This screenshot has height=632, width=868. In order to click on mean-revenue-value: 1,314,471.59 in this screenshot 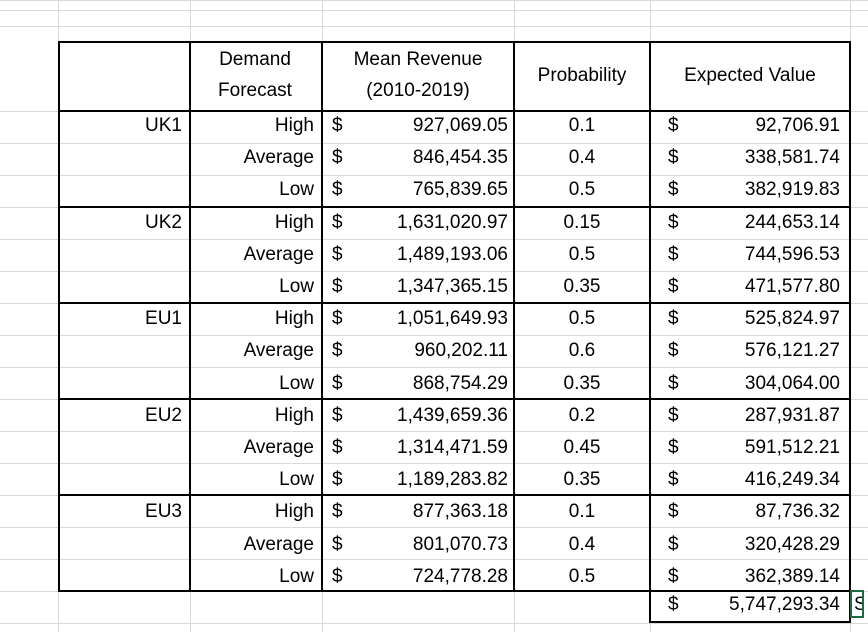, I will do `click(452, 447)`.